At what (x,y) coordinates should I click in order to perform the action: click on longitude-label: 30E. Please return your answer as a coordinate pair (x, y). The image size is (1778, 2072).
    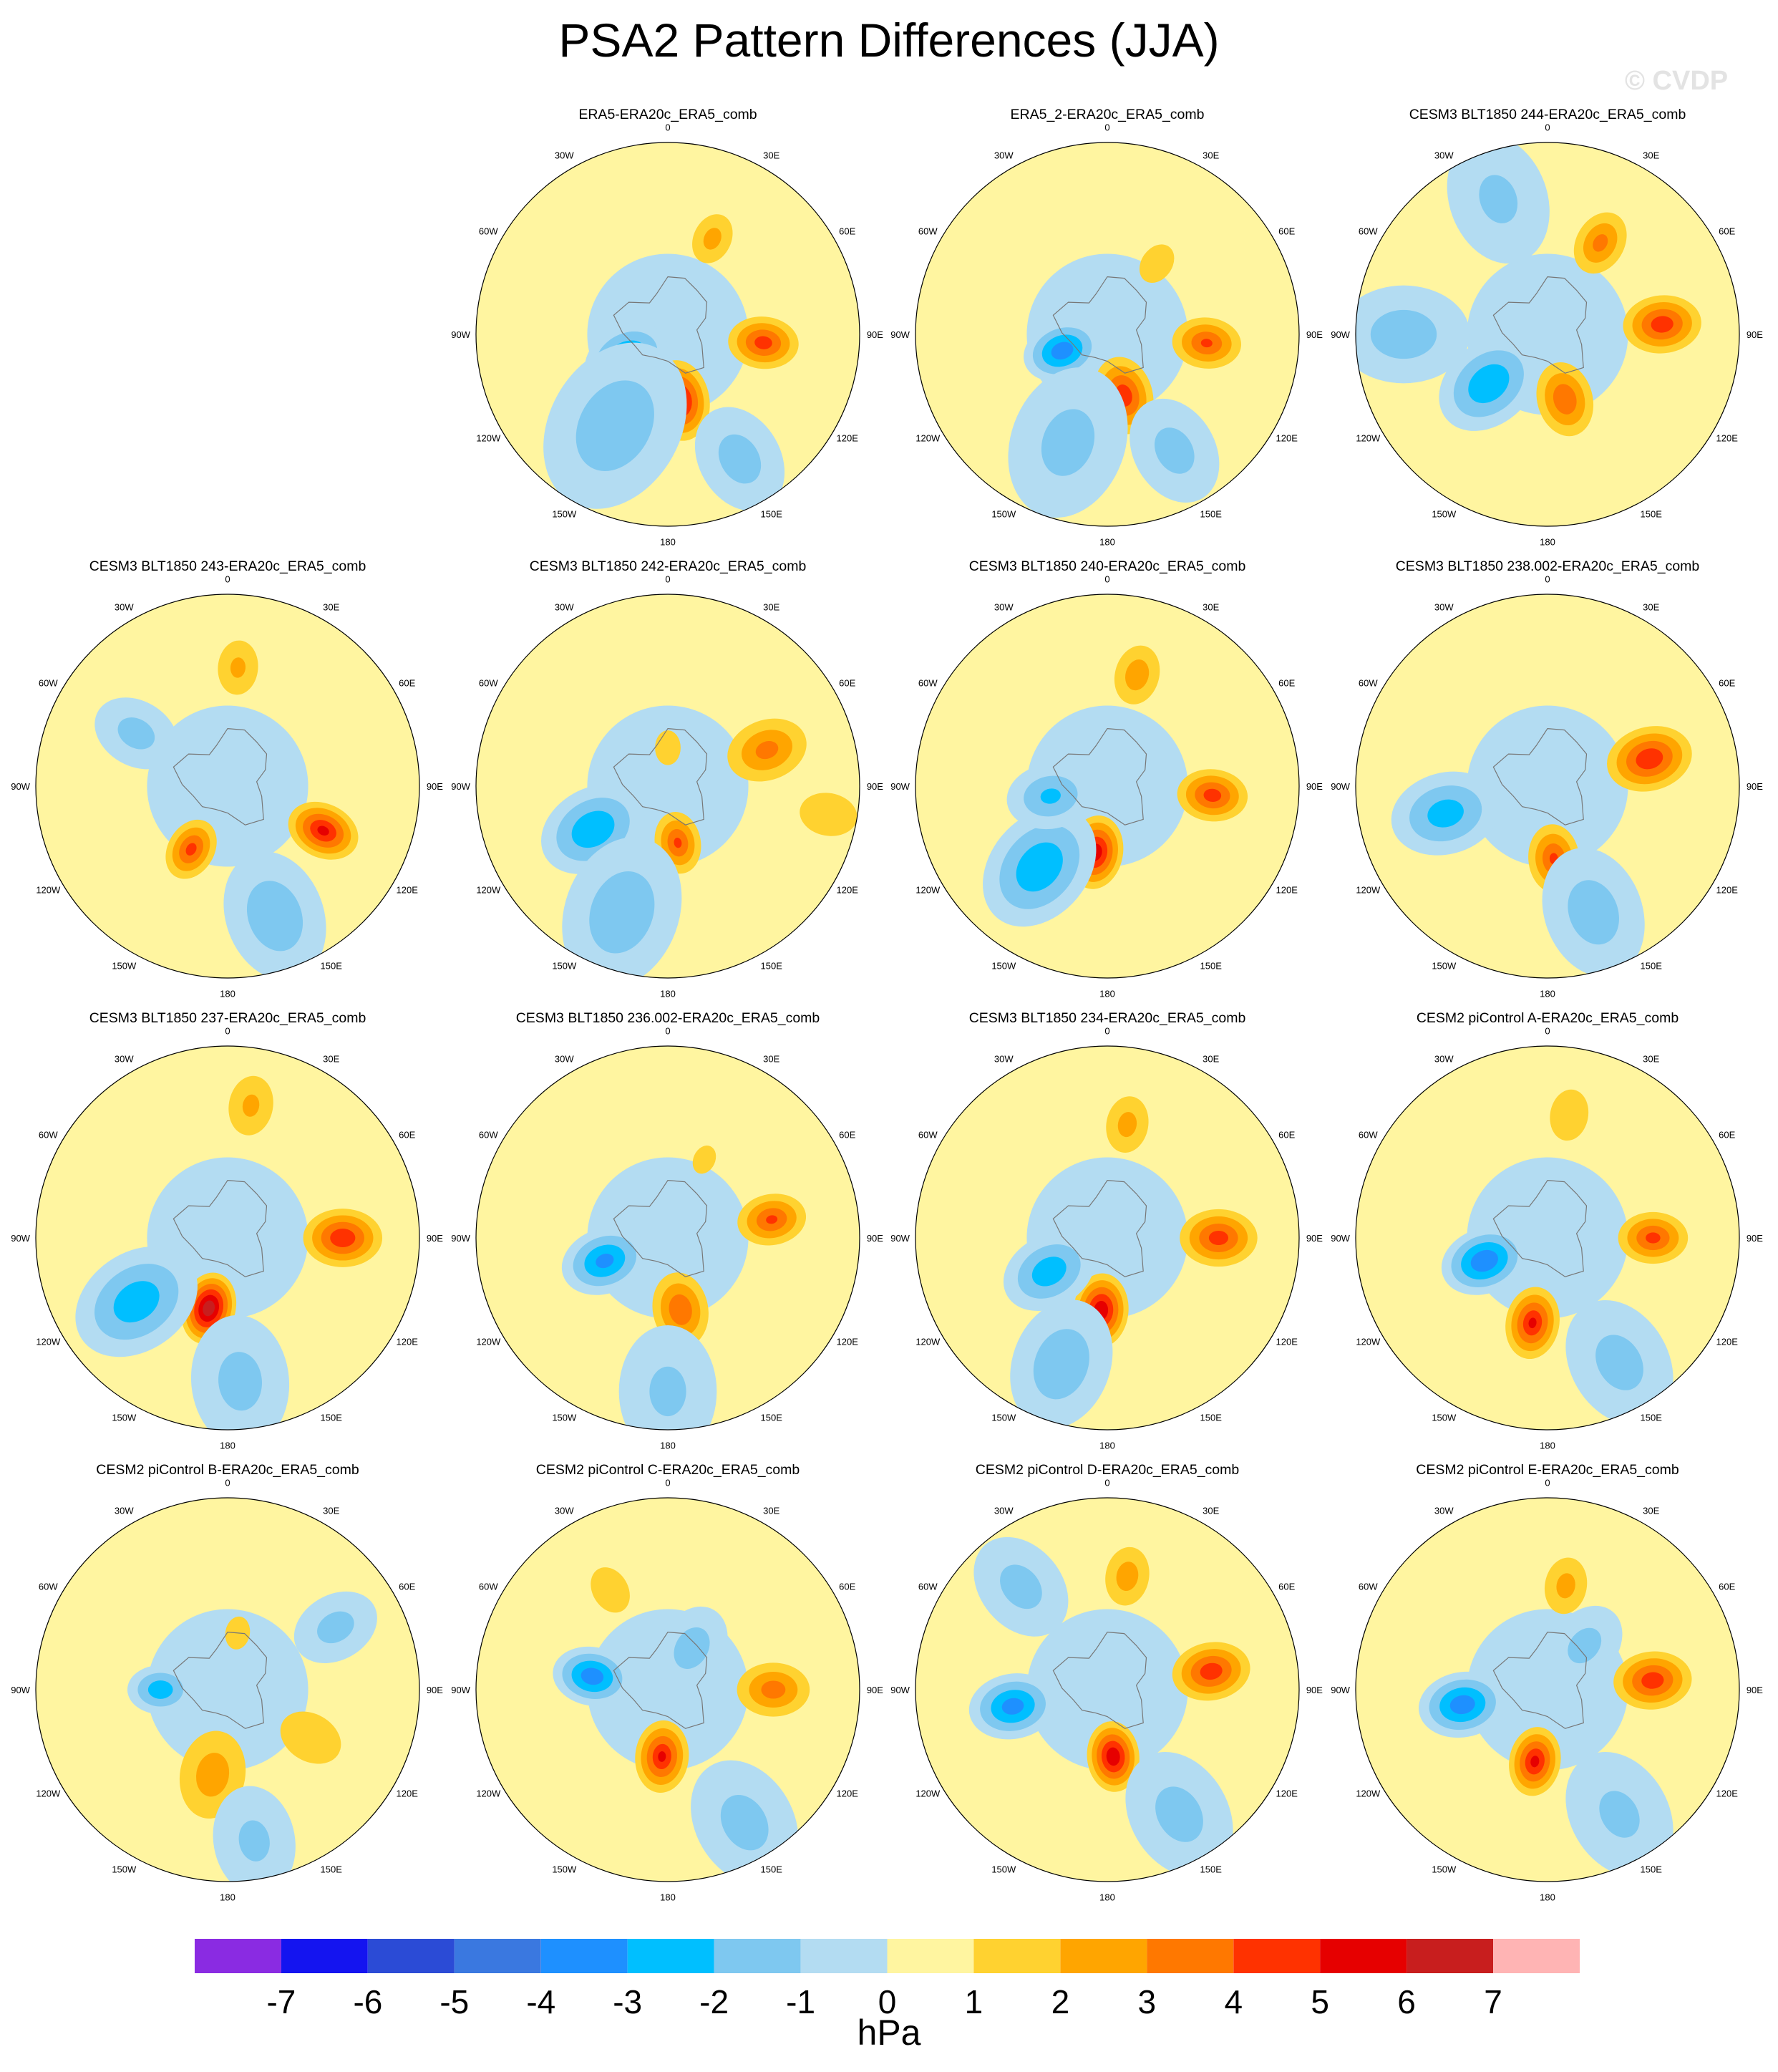
    Looking at the image, I should click on (1651, 1058).